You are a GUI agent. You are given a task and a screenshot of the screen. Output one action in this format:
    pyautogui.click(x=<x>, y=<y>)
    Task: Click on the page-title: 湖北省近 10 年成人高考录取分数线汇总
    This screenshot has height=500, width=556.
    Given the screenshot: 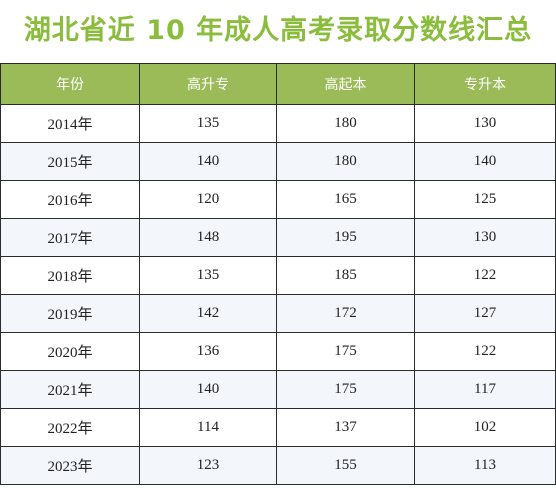 What is the action you would take?
    pyautogui.click(x=278, y=30)
    